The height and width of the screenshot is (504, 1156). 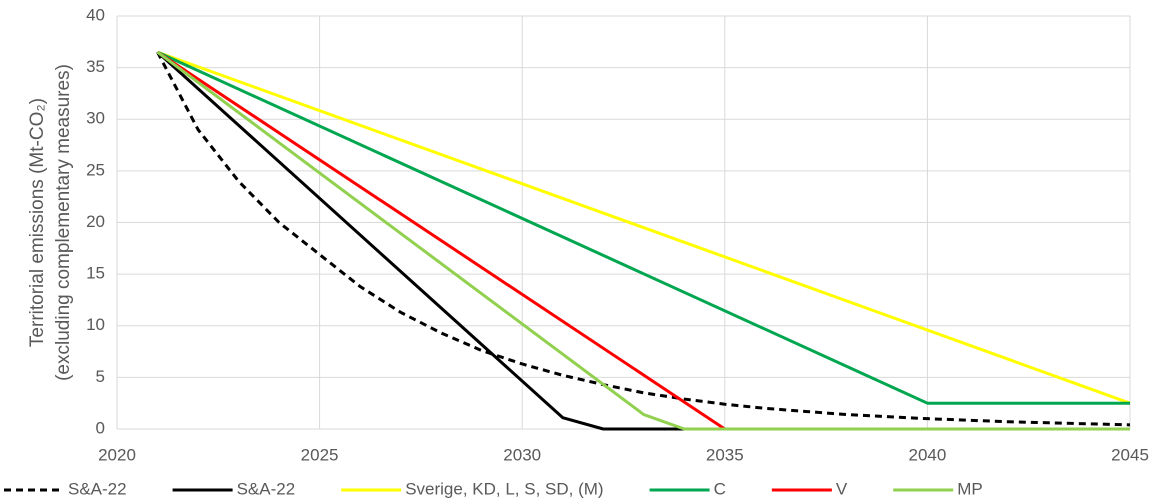 What do you see at coordinates (63, 222) in the screenshot?
I see `y-axis-label: (excluding complementary measures)` at bounding box center [63, 222].